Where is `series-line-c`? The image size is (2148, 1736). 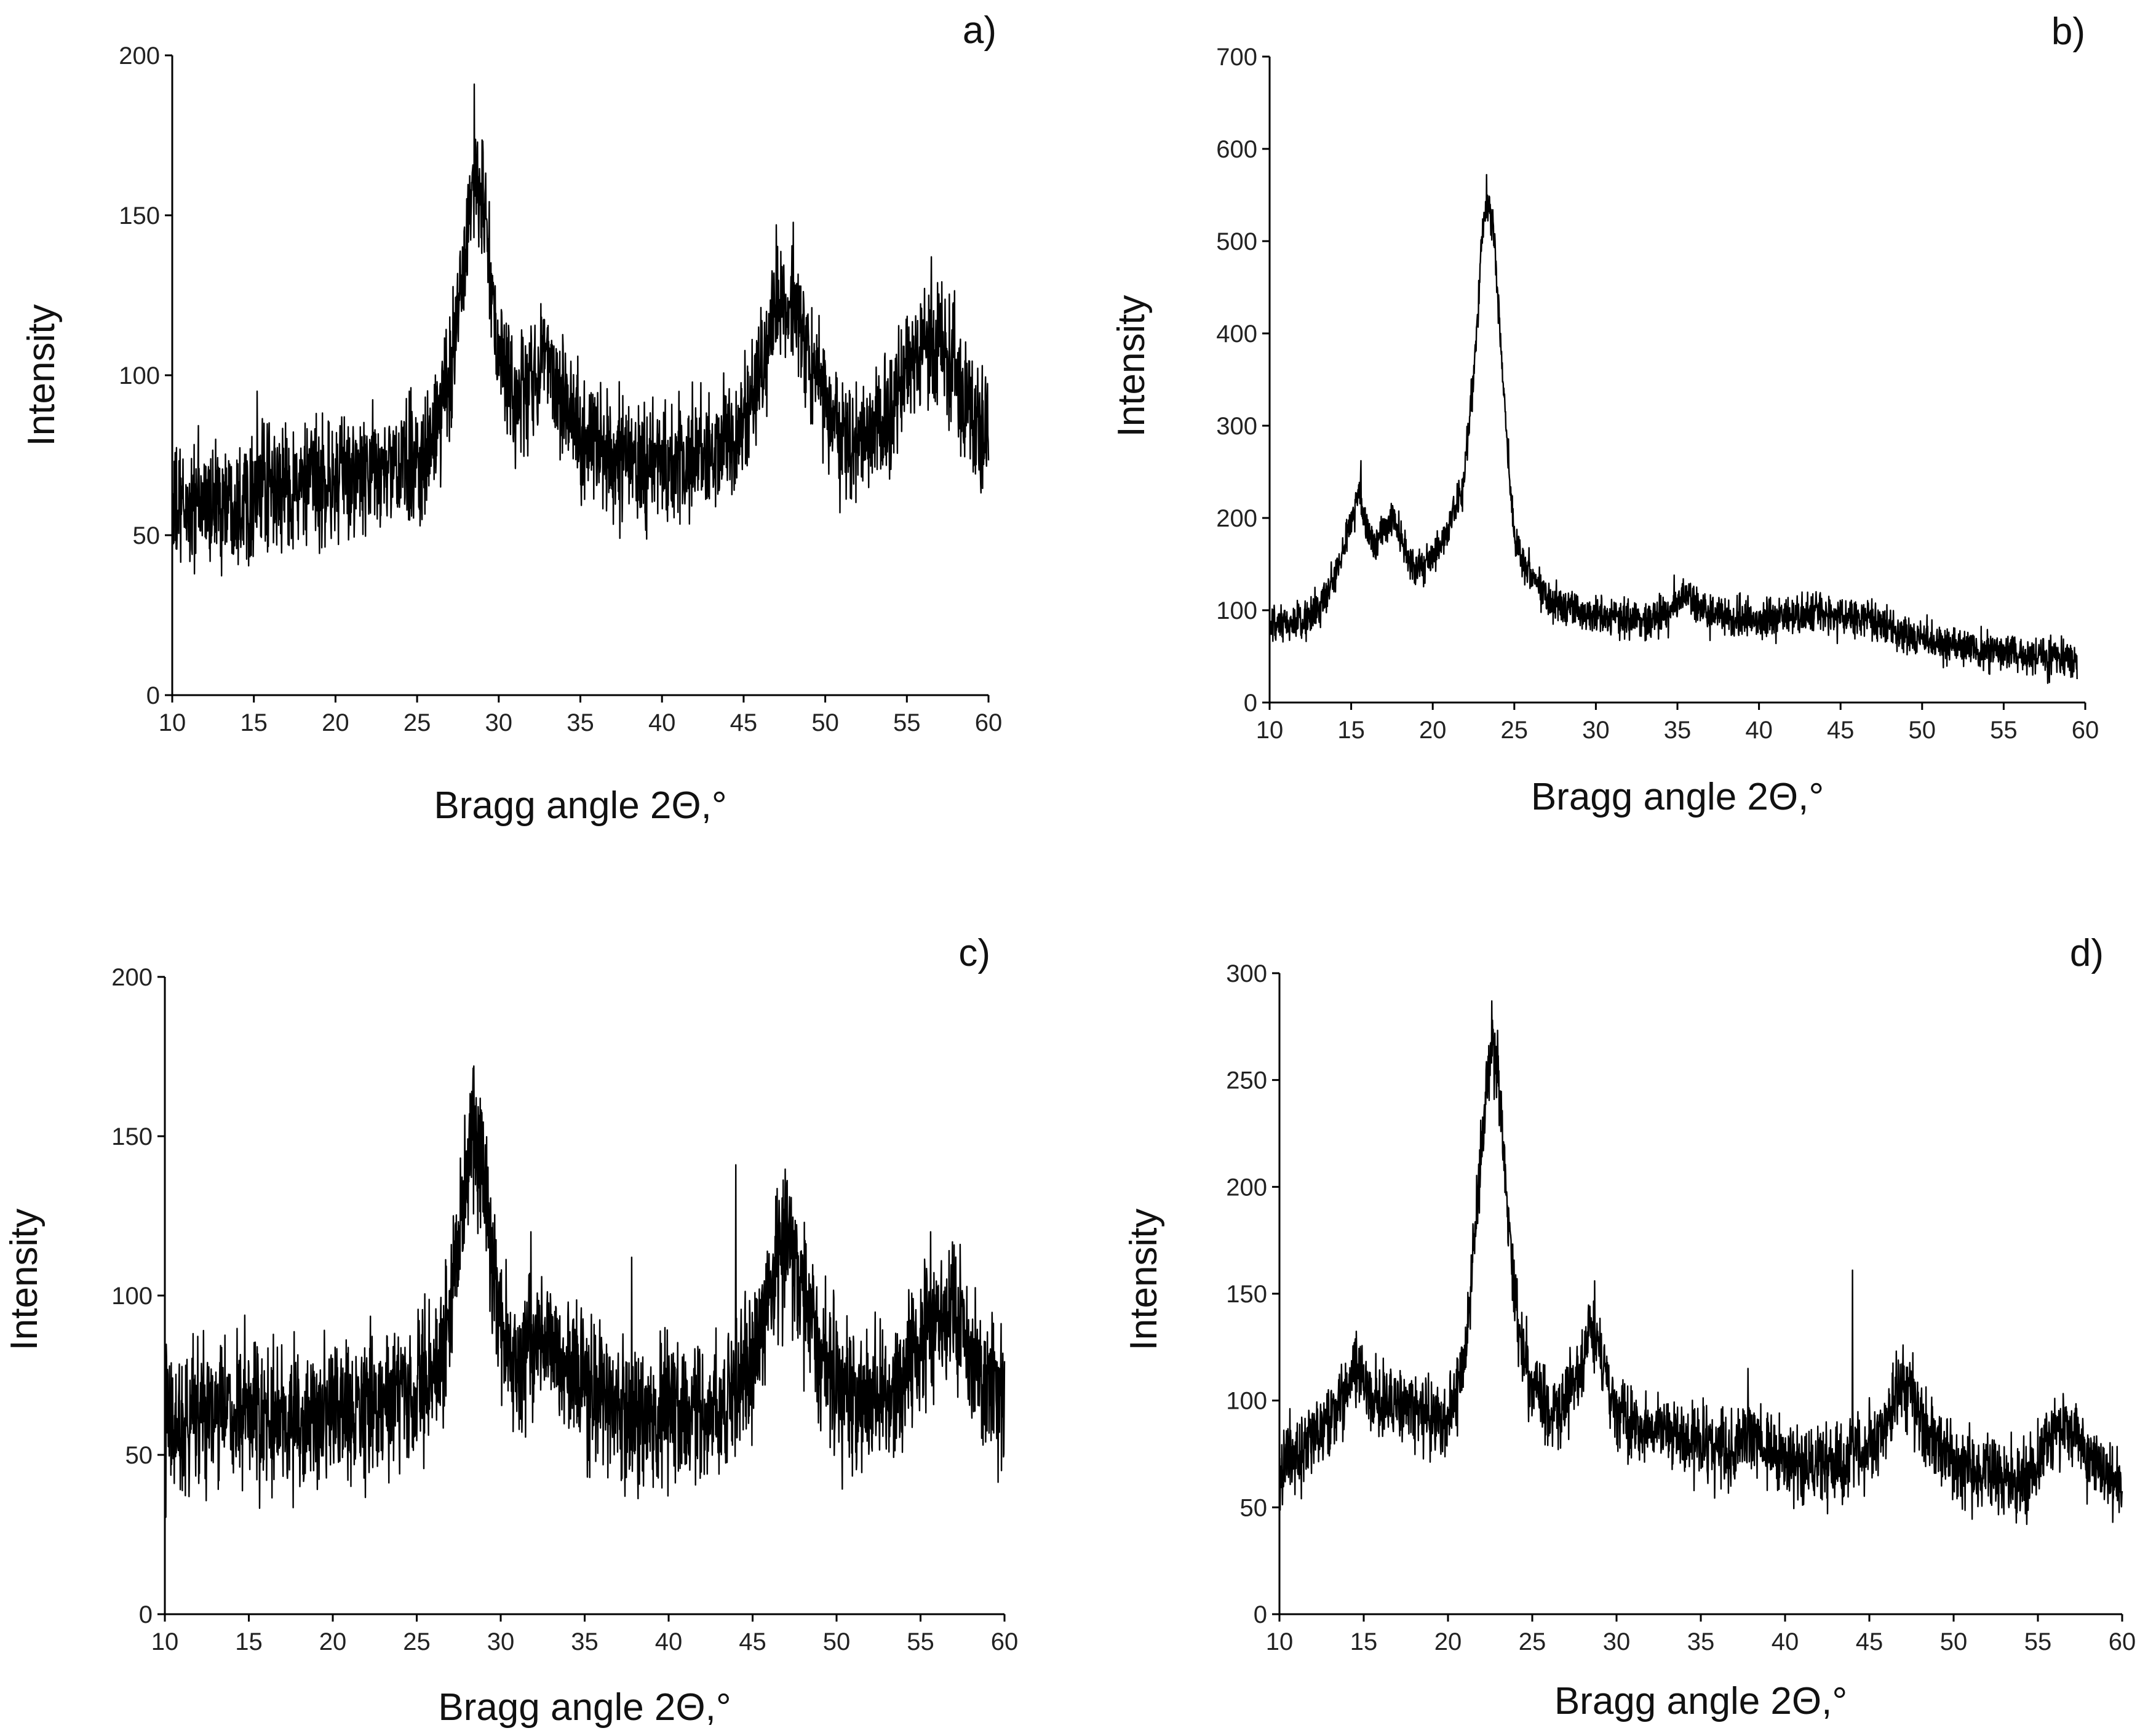
series-line-c is located at coordinates (585, 1292).